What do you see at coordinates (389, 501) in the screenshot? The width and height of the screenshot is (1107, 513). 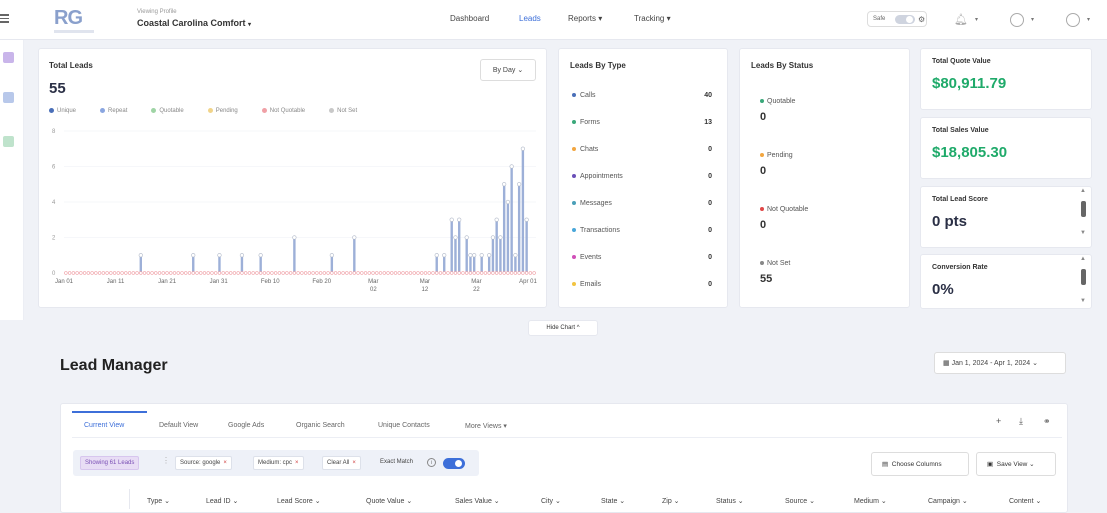 I see `column-header: Quote Value ⌄` at bounding box center [389, 501].